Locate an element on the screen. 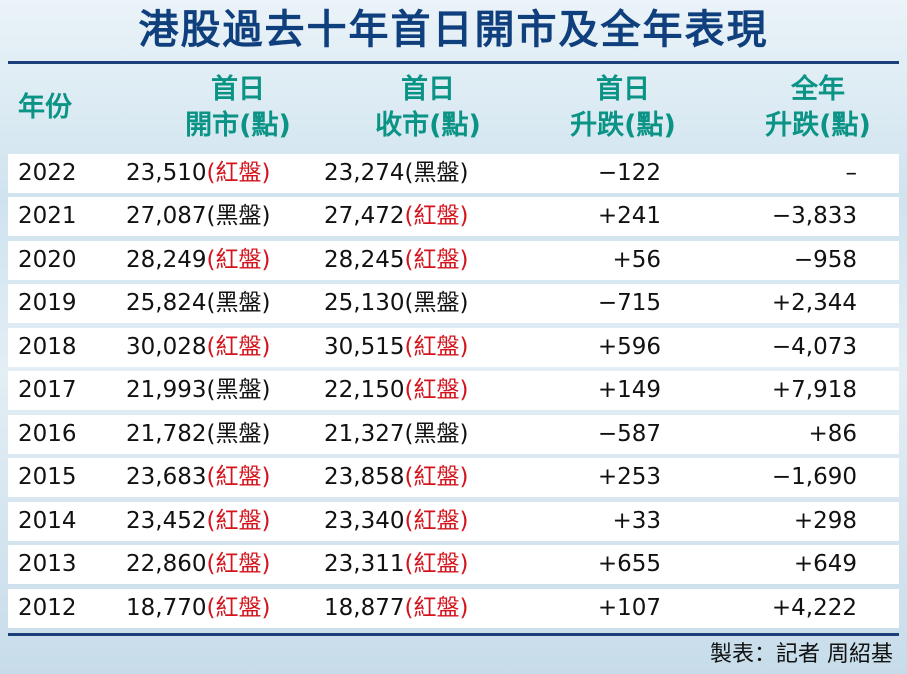  page-title: 港股過去十年首日開市及全年表現 is located at coordinates (453, 29).